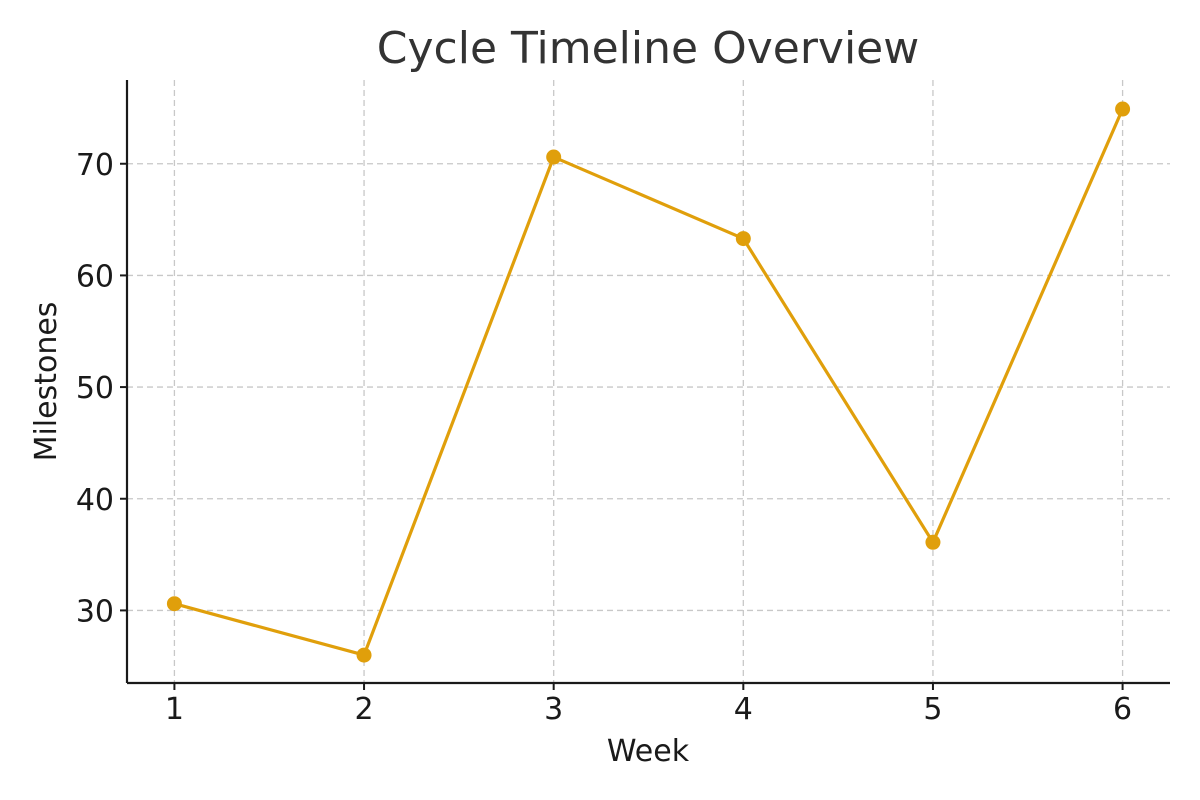 The image size is (1200, 800). What do you see at coordinates (95, 165) in the screenshot?
I see `y-tick-label: 70` at bounding box center [95, 165].